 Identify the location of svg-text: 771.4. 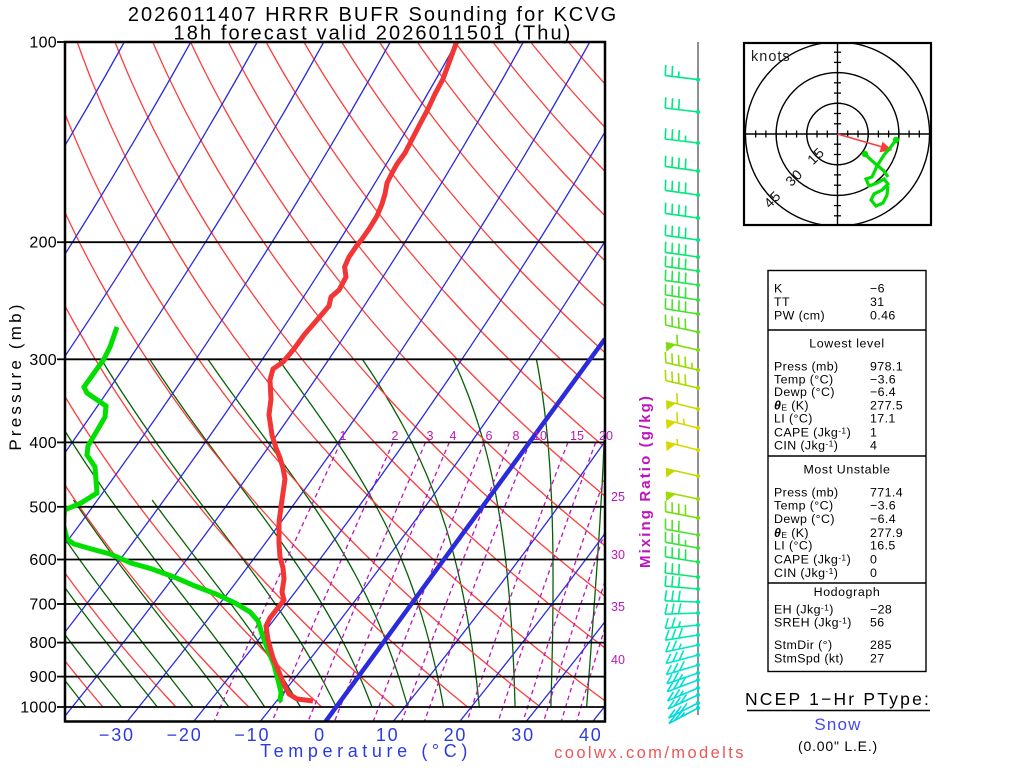
(886, 493).